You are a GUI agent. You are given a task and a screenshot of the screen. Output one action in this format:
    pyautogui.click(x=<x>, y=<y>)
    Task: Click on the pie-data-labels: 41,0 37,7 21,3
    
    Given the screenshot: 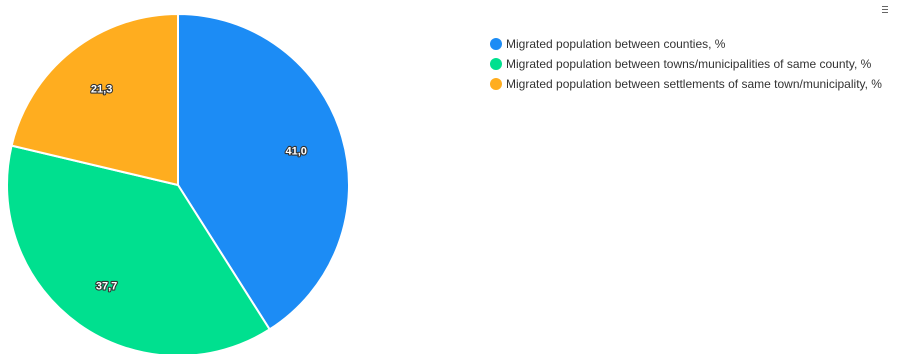 What is the action you would take?
    pyautogui.click(x=199, y=187)
    